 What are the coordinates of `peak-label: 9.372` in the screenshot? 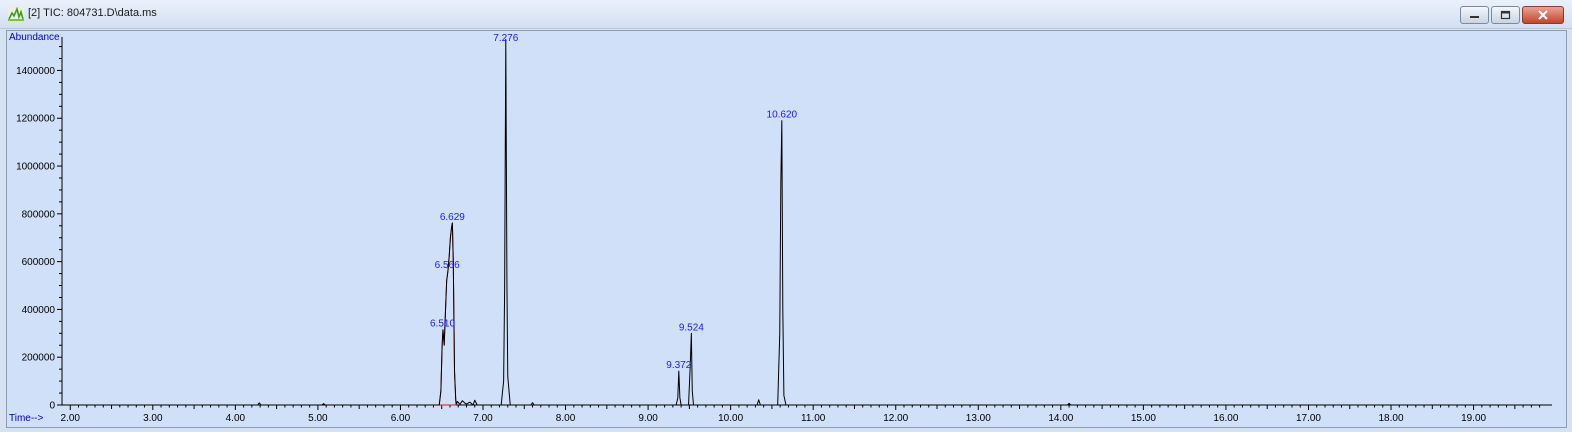 It's located at (678, 365).